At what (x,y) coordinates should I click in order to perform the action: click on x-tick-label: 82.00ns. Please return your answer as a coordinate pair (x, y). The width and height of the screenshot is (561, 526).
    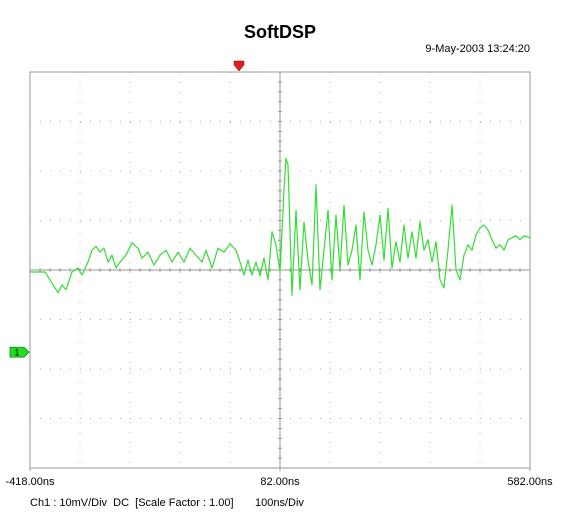
    Looking at the image, I should click on (280, 482).